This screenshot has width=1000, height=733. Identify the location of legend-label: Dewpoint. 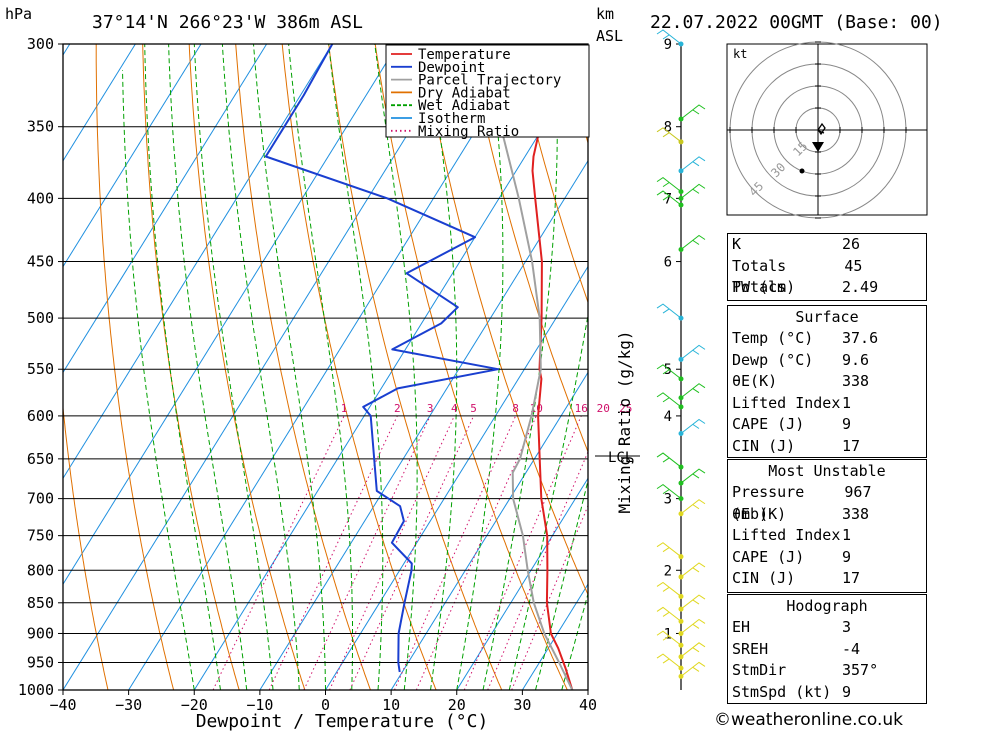
(451, 68).